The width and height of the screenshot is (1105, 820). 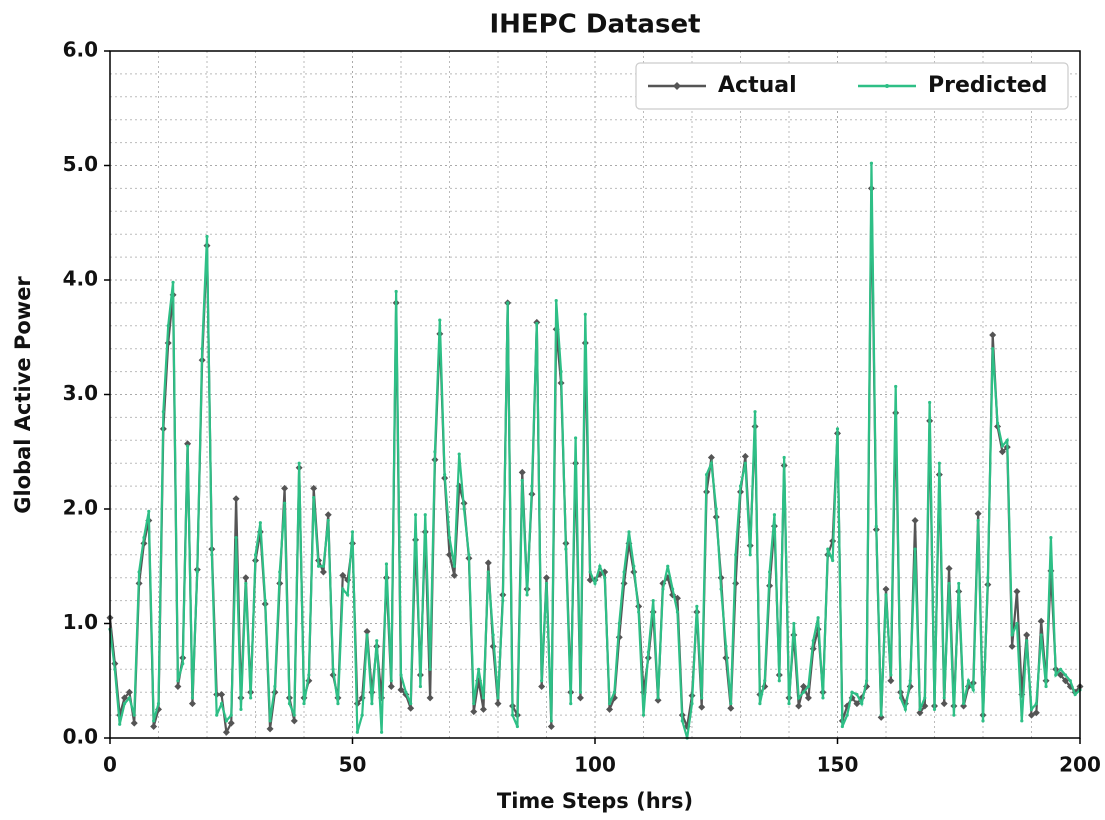 What do you see at coordinates (677, 86) in the screenshot?
I see `legend-marker` at bounding box center [677, 86].